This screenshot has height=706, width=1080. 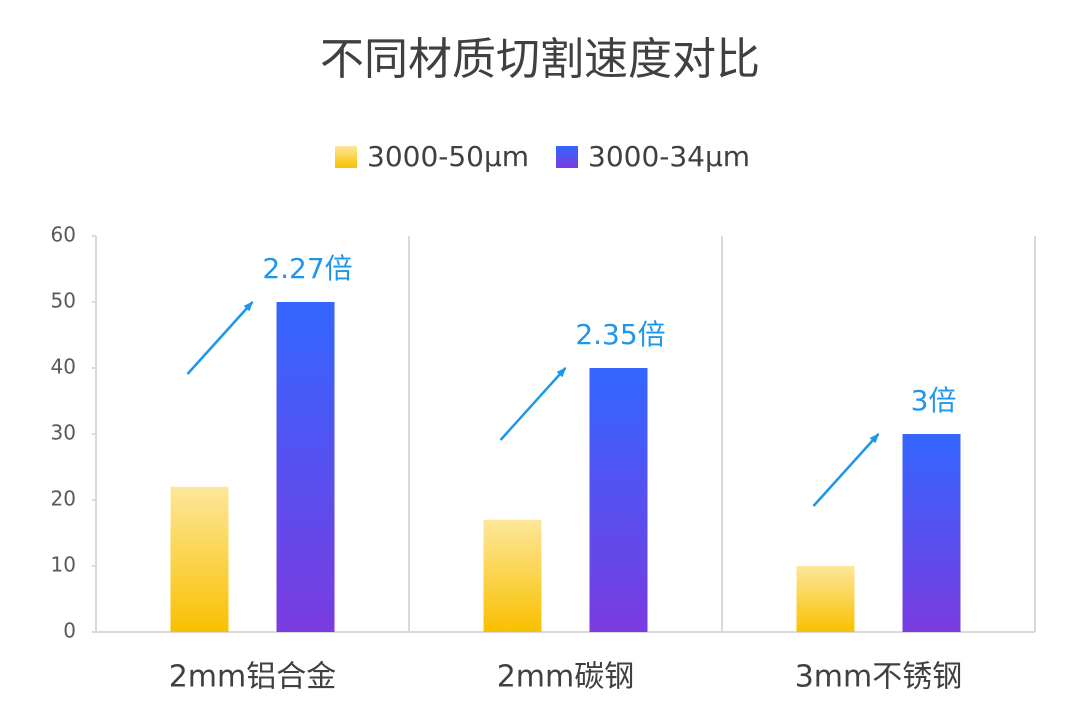 What do you see at coordinates (69, 631) in the screenshot?
I see `y-tick-label: 0` at bounding box center [69, 631].